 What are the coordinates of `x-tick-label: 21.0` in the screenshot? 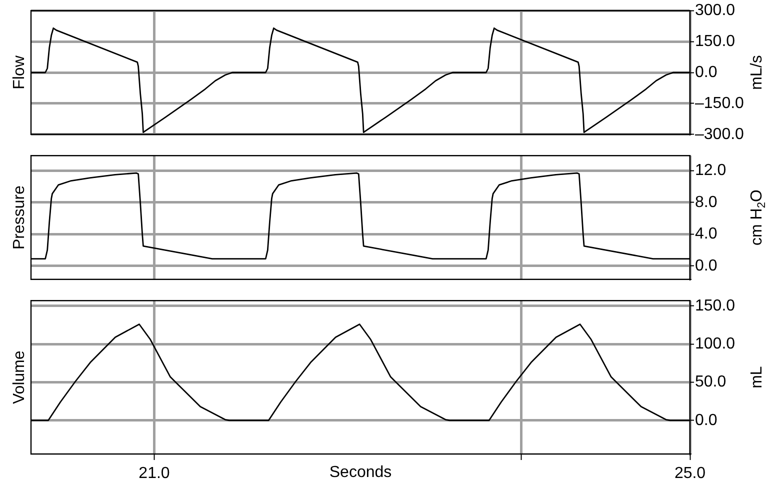 It's located at (154, 473).